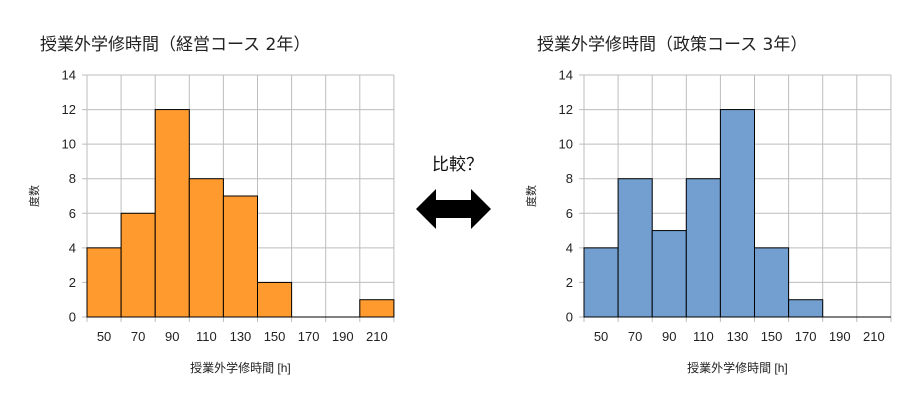 This screenshot has width=900, height=404. Describe the element at coordinates (453, 209) in the screenshot. I see `double-arrow-icon` at that location.